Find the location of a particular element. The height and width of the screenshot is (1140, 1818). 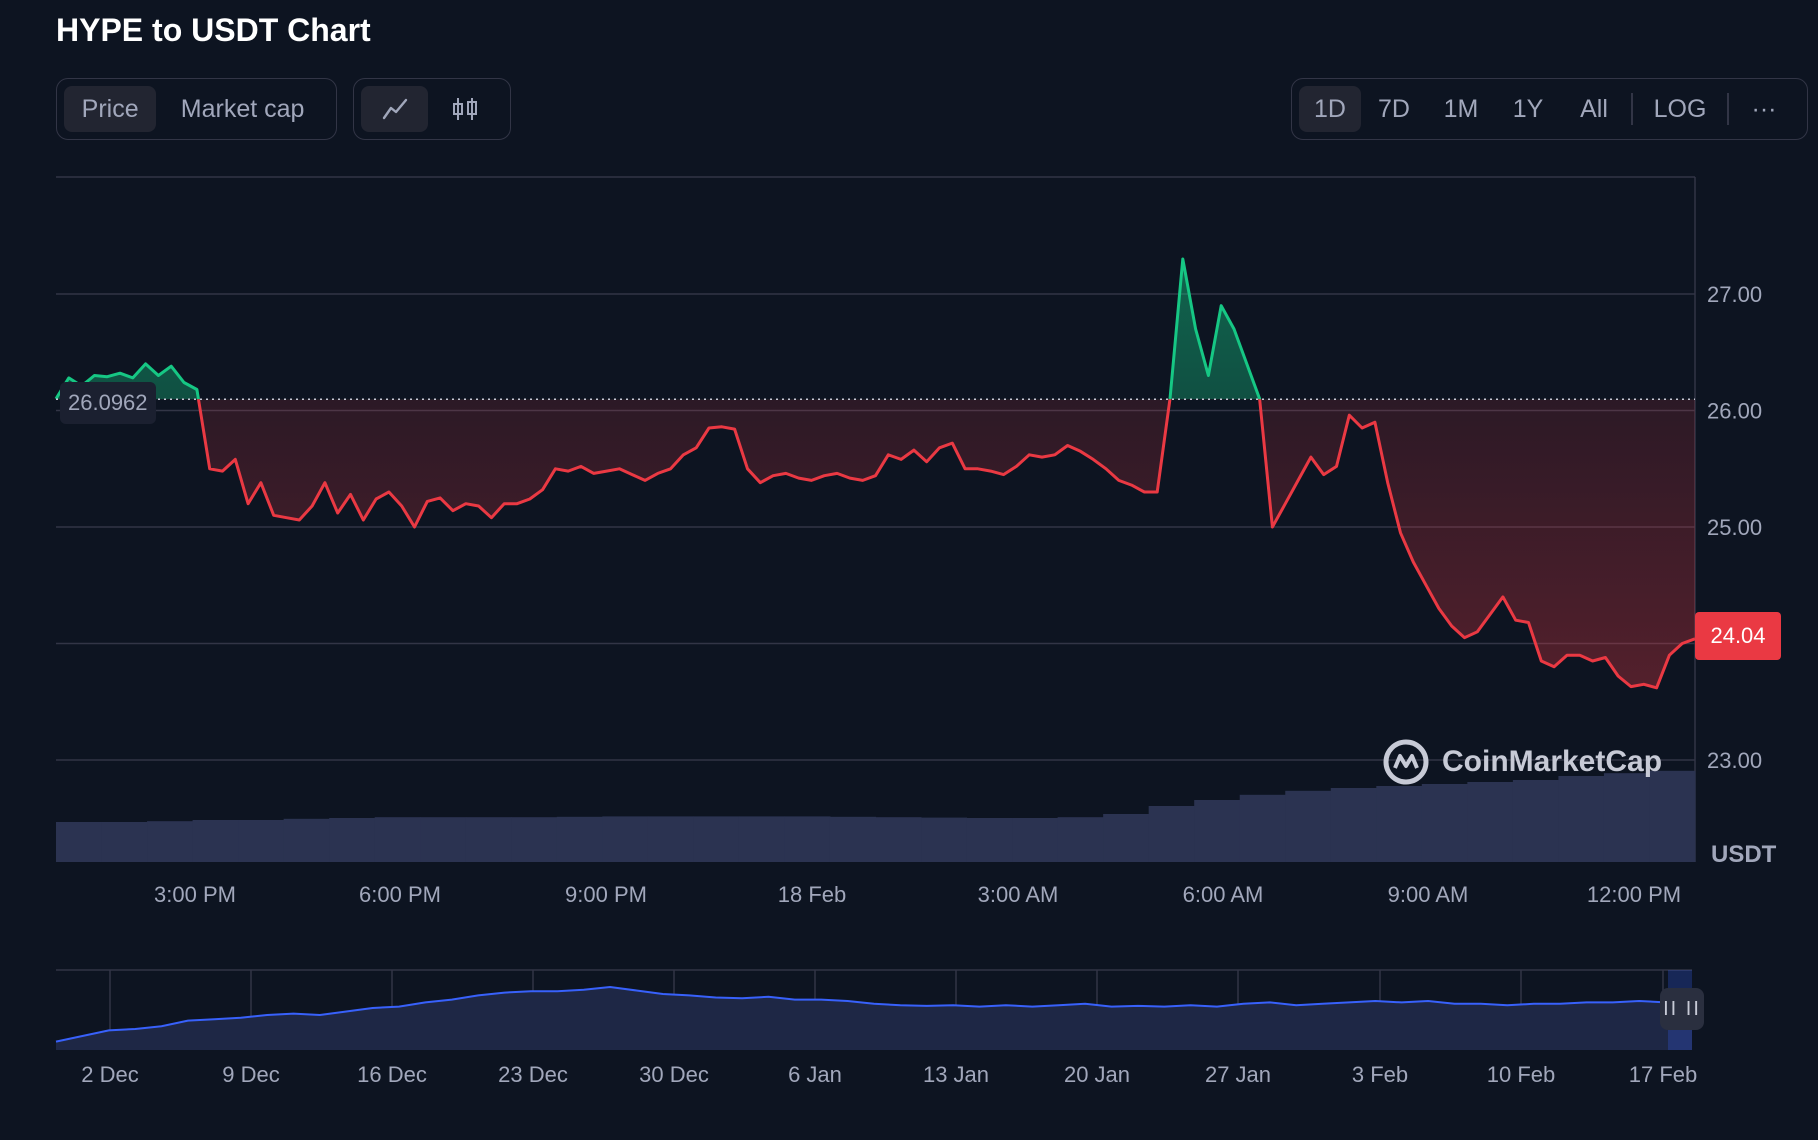

navigator-area is located at coordinates (874, 1018).